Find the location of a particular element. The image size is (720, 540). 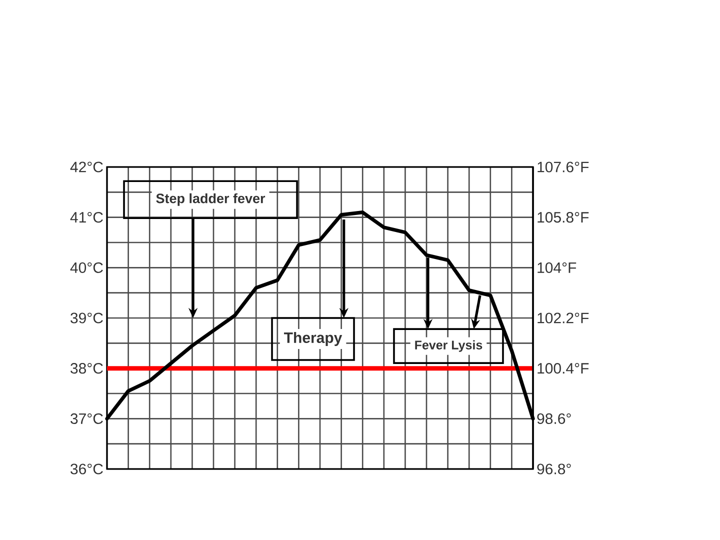

y2-tick-label: 100.4°F is located at coordinates (563, 368).